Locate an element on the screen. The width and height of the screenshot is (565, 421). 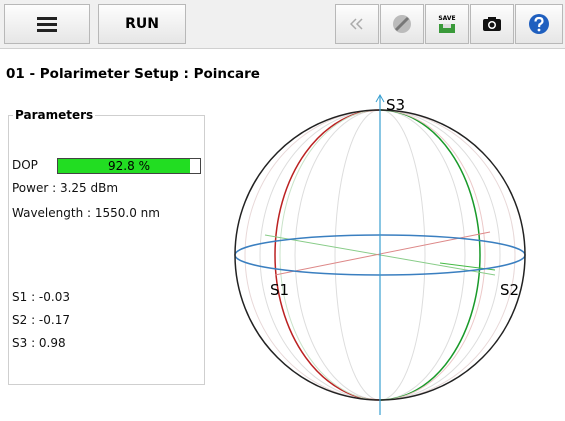
dop-bar-track: 92.8 % is located at coordinates (129, 166).